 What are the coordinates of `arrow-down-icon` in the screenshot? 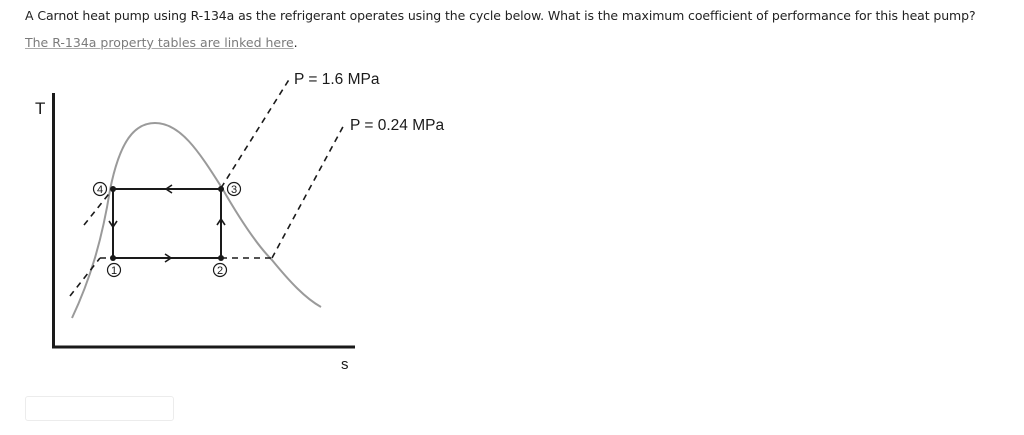 It's located at (113, 224).